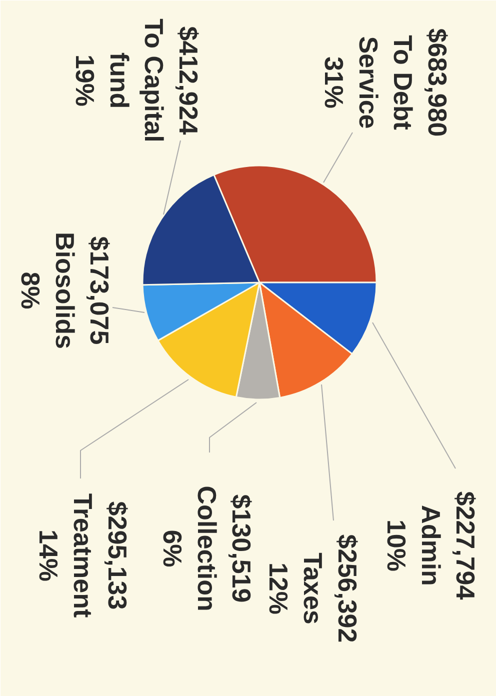  What do you see at coordinates (49, 555) in the screenshot?
I see `text: 14%` at bounding box center [49, 555].